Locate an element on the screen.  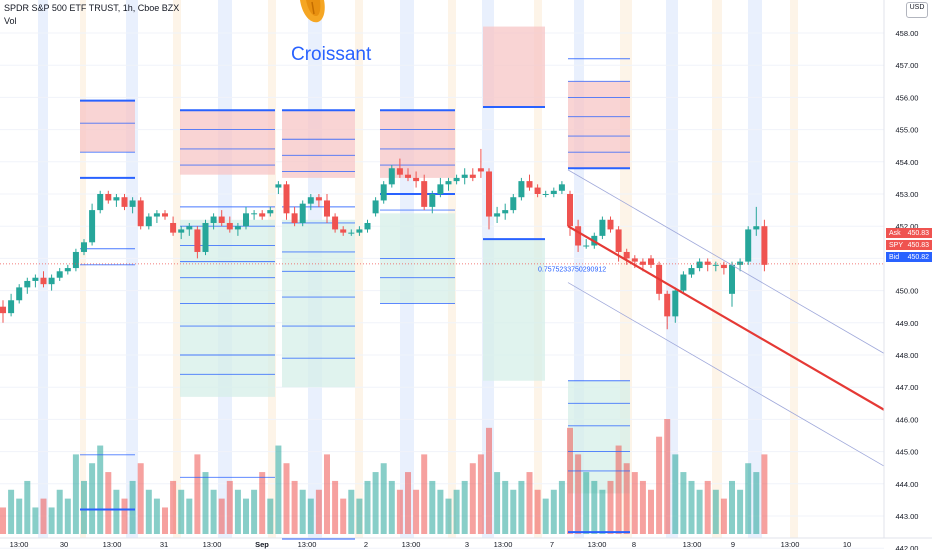
croissant-title: Croissant is located at coordinates (331, 54).